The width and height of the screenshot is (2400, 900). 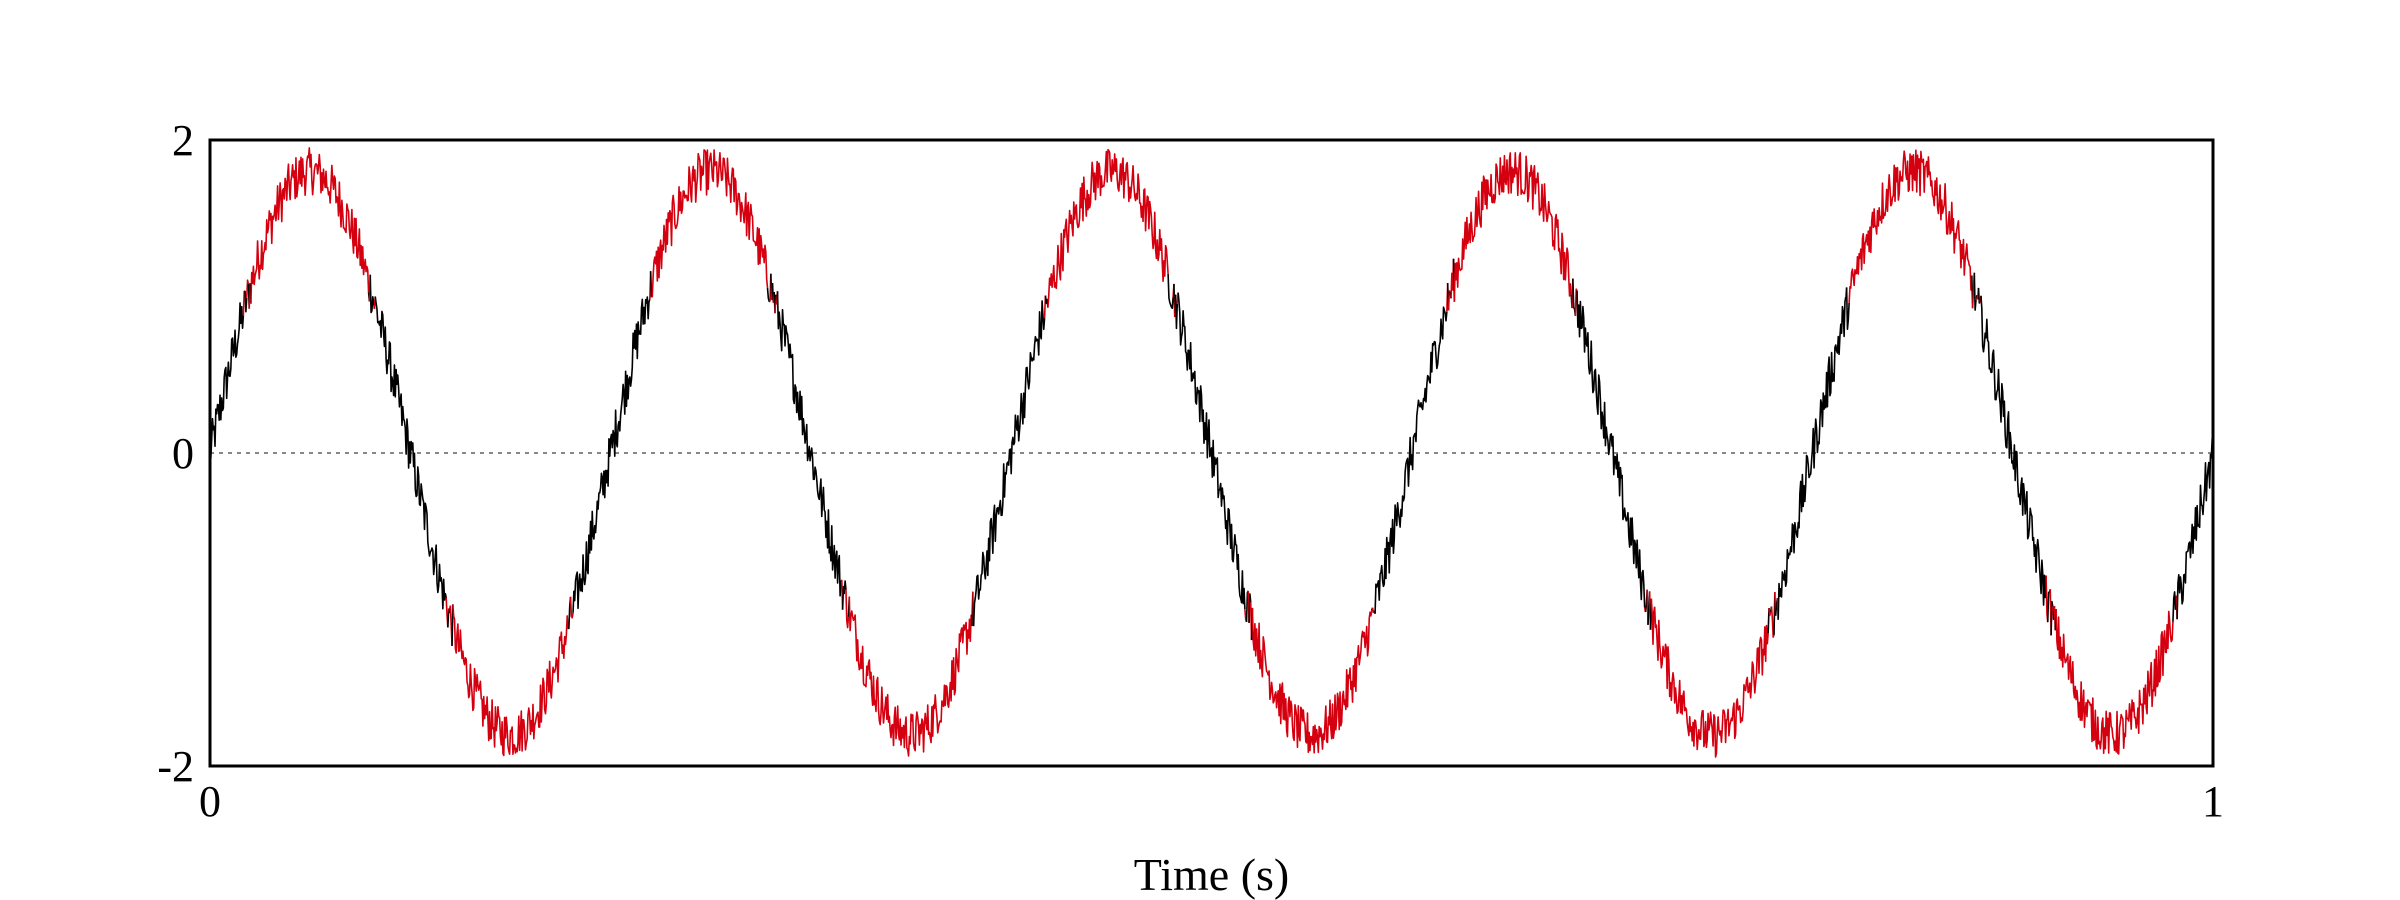 I want to click on y-tick-label: 2, so click(x=183, y=140).